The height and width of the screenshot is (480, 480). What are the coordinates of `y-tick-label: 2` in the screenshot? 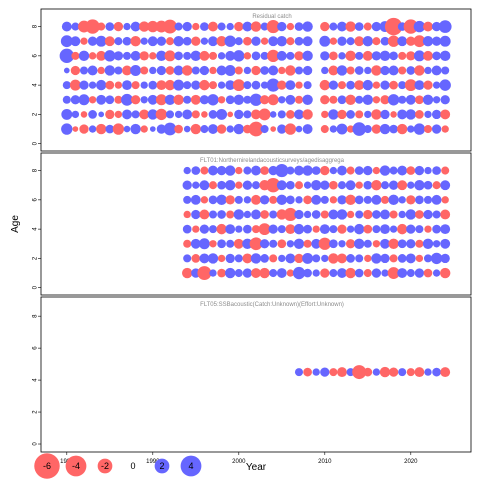 It's located at (36, 114).